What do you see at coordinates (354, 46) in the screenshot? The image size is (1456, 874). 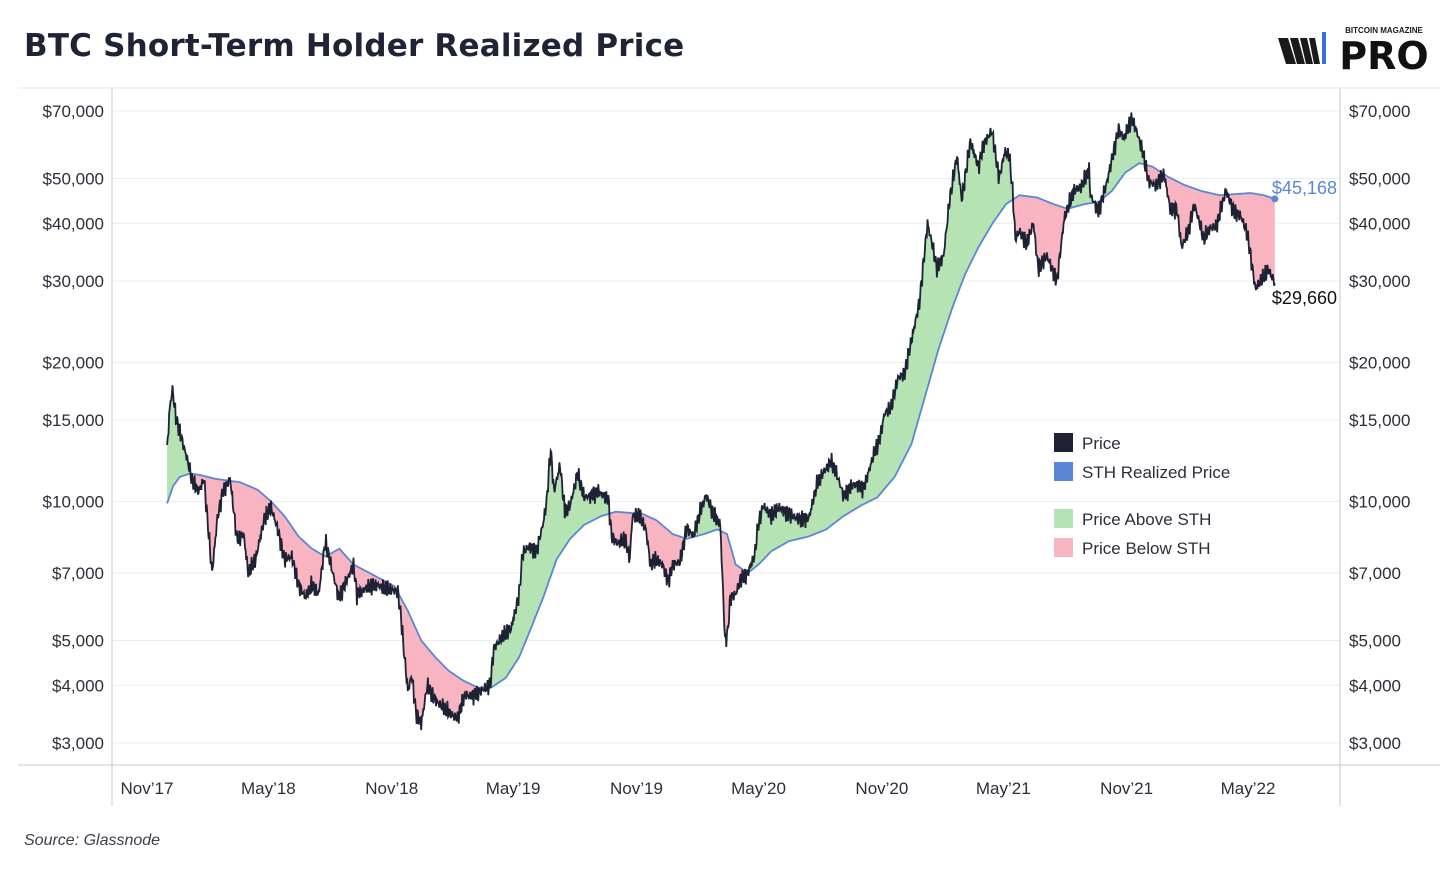 I see `chart-title: BTC Short-Term Holder Realized Price` at bounding box center [354, 46].